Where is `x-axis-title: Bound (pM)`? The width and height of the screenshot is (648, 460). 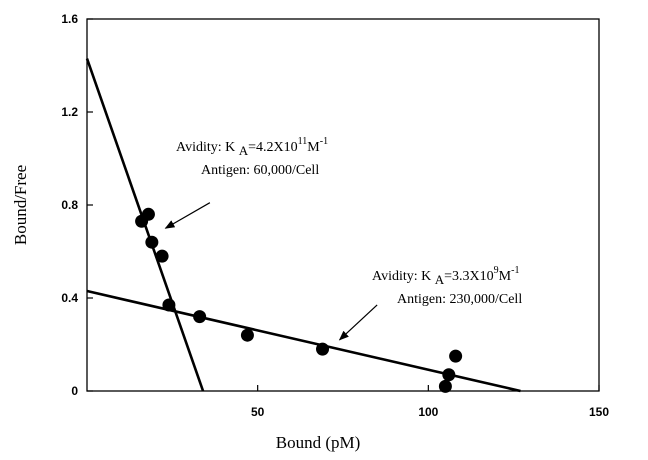
x-axis-title: Bound (pM) is located at coordinates (318, 442).